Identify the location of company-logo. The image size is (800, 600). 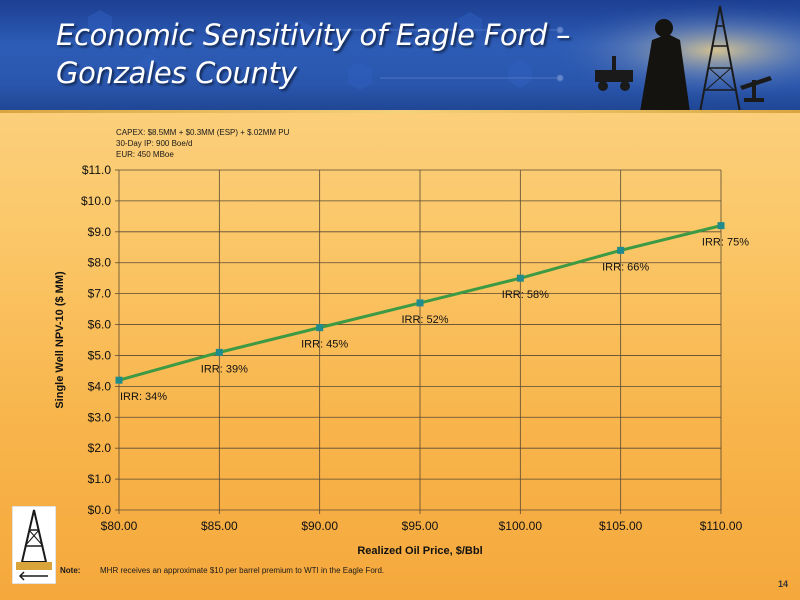
(34, 545).